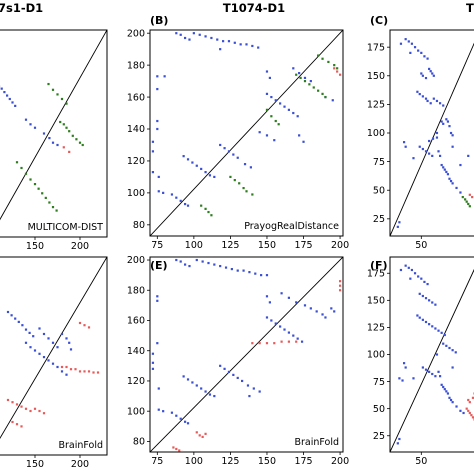  What do you see at coordinates (136, 260) in the screenshot?
I see `y-tick-label: 200` at bounding box center [136, 260].